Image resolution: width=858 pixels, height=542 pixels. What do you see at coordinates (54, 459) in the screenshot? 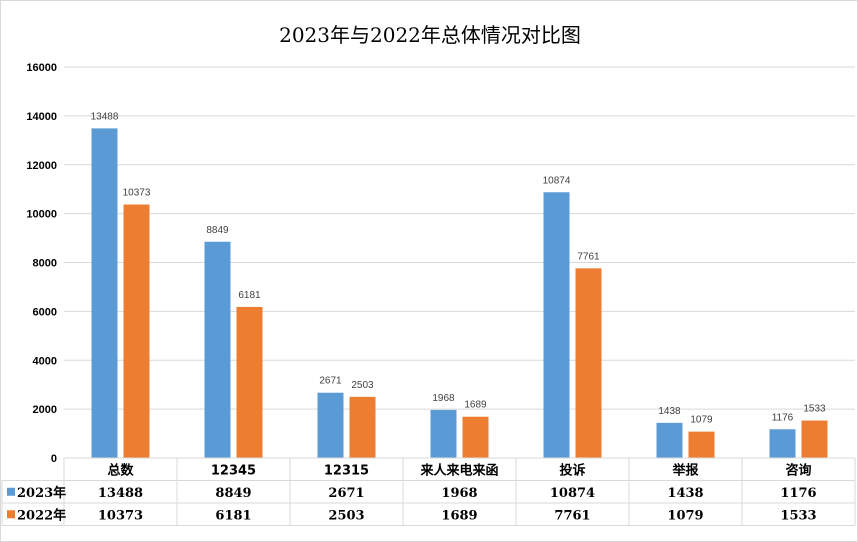
I see `y-tick-label: 0` at bounding box center [54, 459].